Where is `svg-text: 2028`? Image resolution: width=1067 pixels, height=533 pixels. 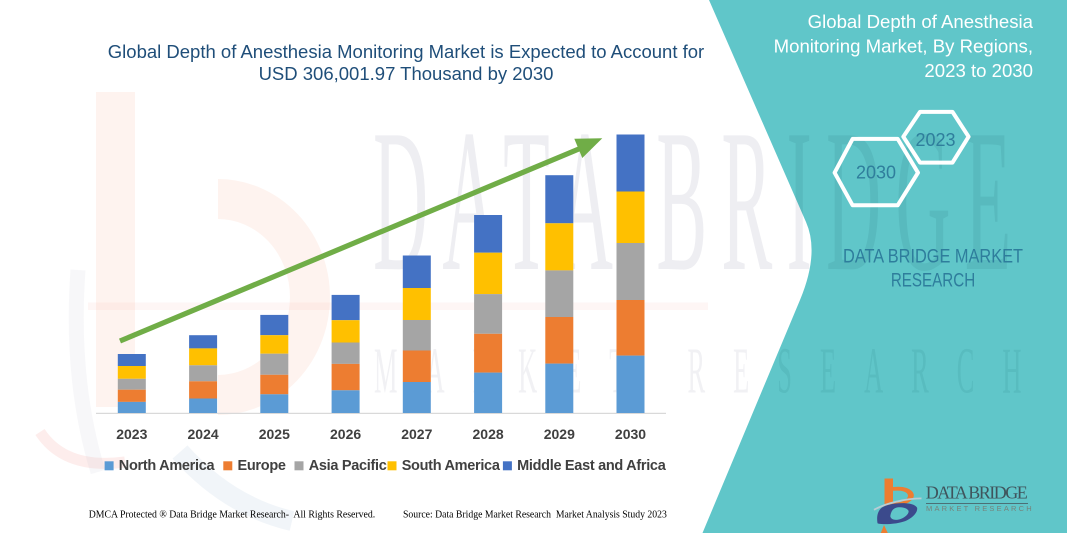 svg-text: 2028 is located at coordinates (488, 434).